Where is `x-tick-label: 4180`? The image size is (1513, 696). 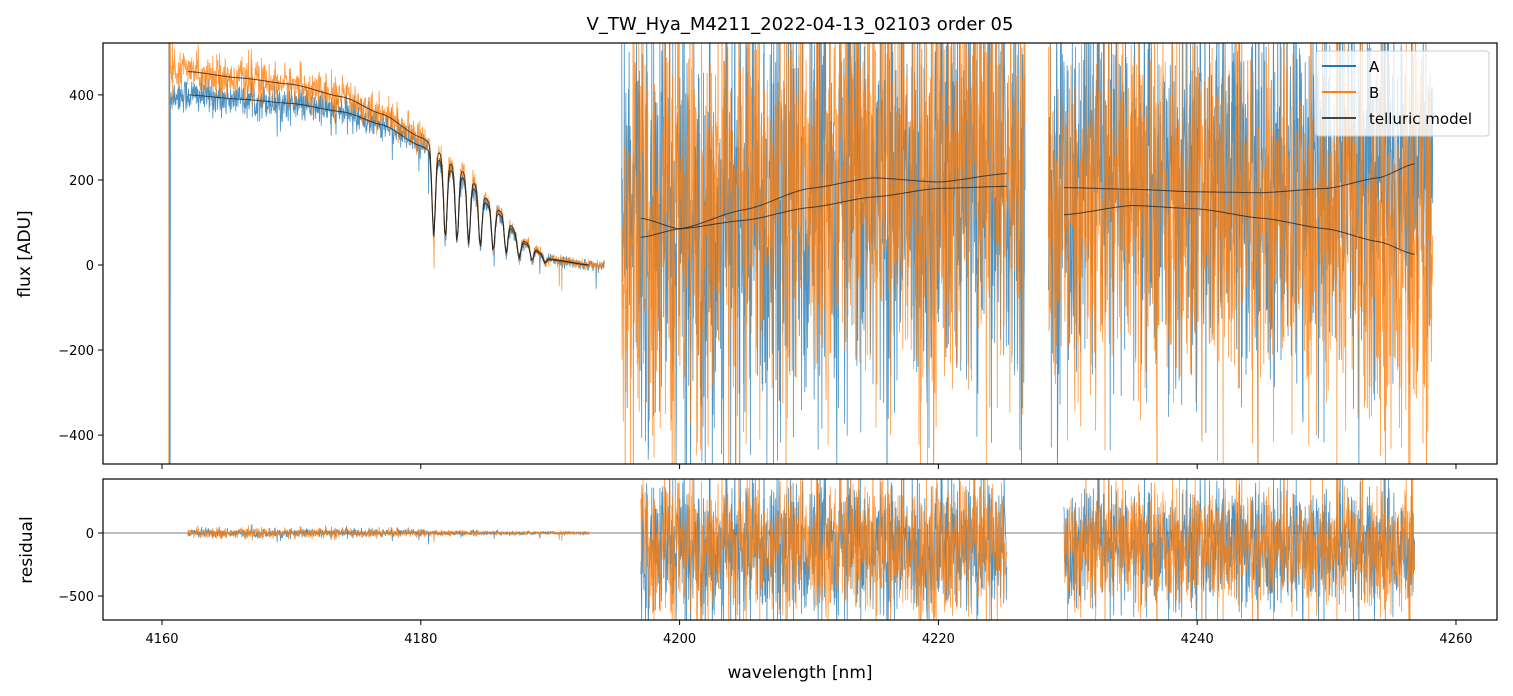 x-tick-label: 4180 is located at coordinates (420, 639).